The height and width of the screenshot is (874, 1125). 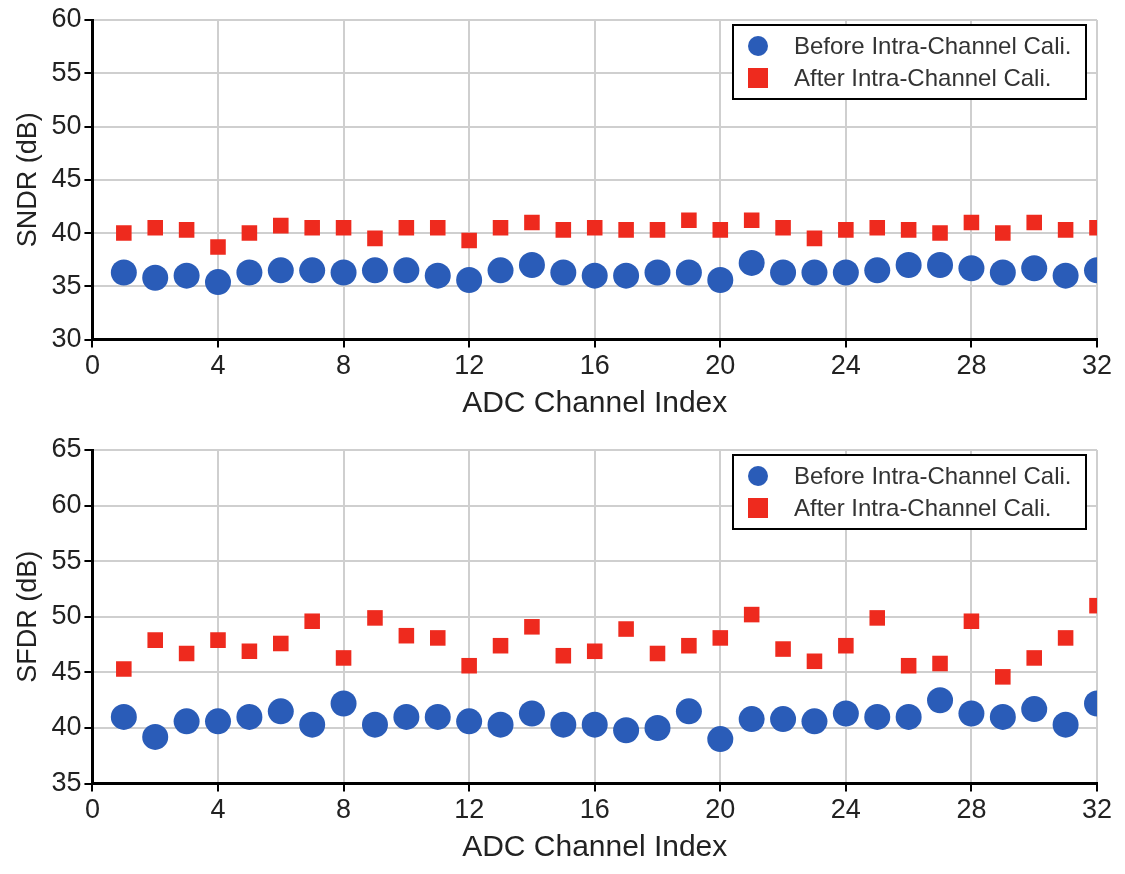 What do you see at coordinates (66, 71) in the screenshot?
I see `y-tick-label: 55` at bounding box center [66, 71].